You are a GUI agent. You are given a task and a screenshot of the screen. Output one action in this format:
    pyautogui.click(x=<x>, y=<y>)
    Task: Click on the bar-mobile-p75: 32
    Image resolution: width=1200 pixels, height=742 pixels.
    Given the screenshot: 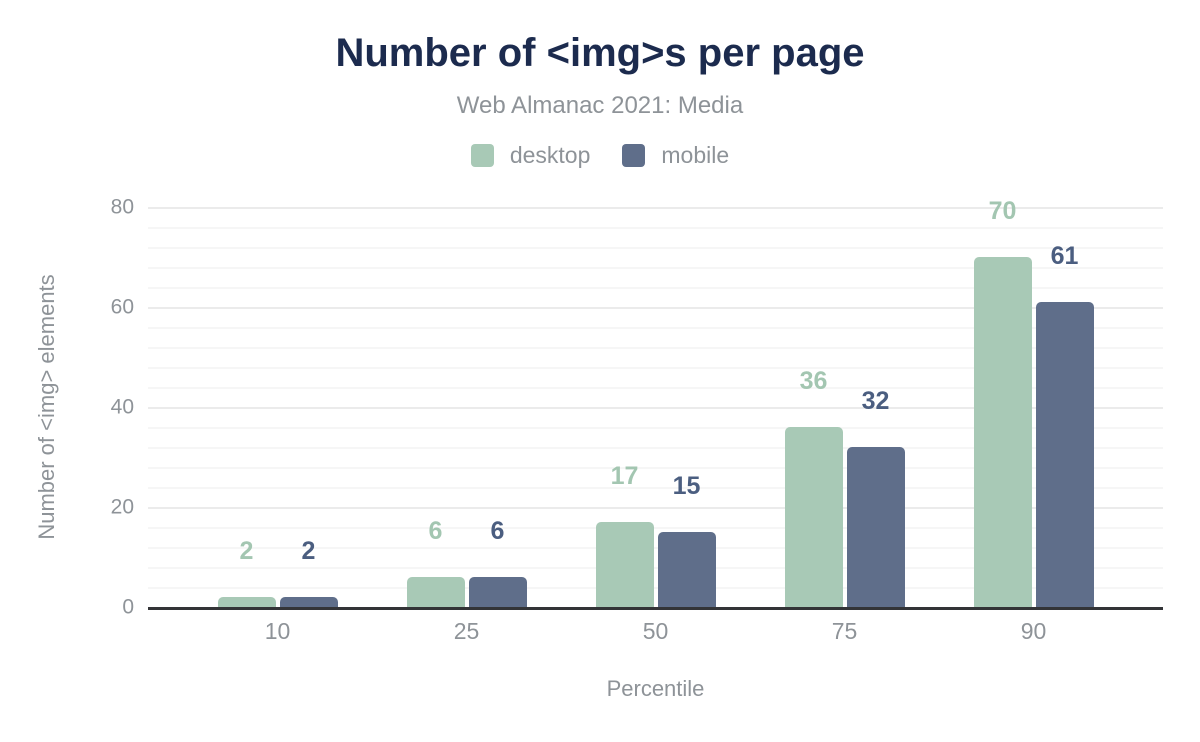 What is the action you would take?
    pyautogui.click(x=875, y=498)
    